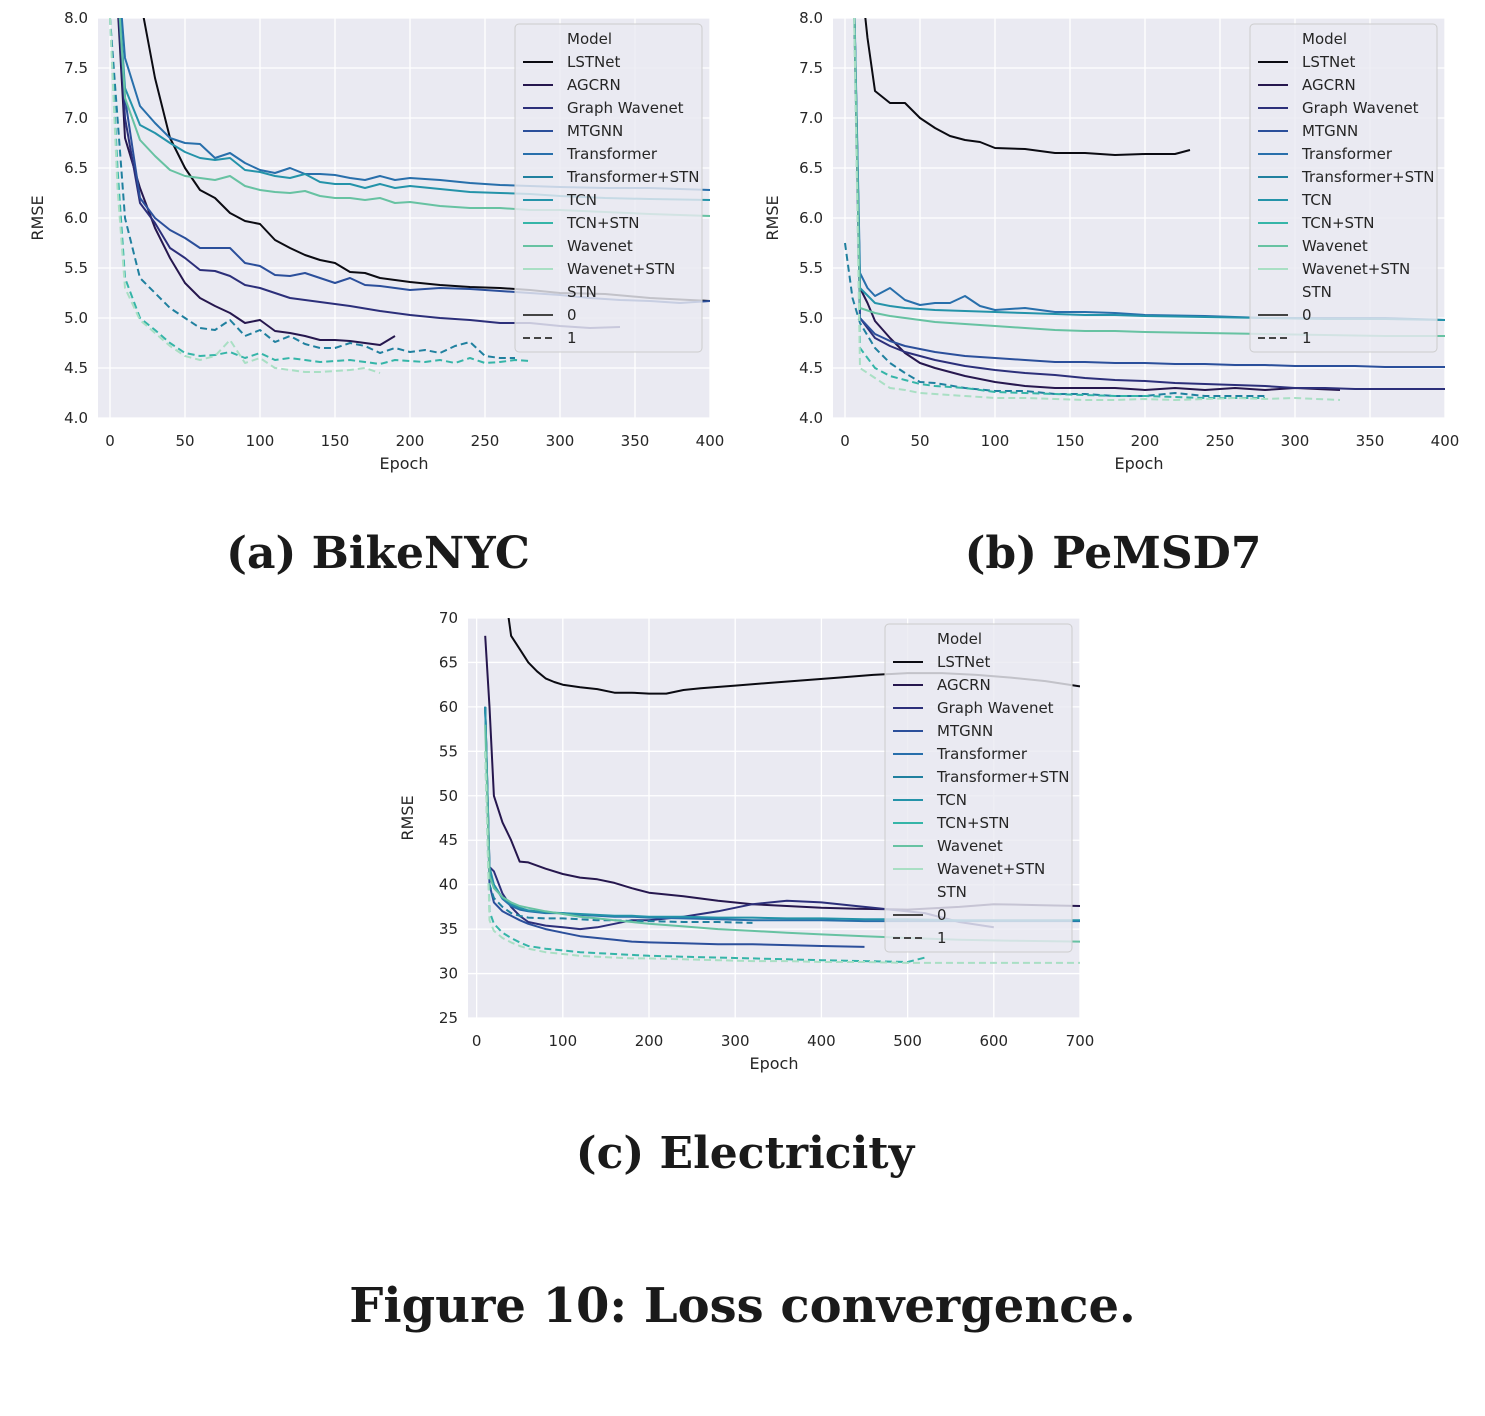  I want to click on y-tick-label: 6.5, so click(811, 168).